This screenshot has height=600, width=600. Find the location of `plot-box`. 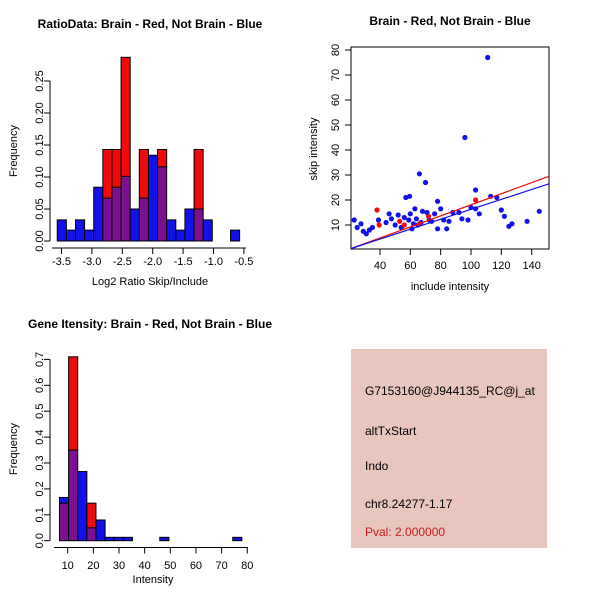

plot-box is located at coordinates (450, 148).